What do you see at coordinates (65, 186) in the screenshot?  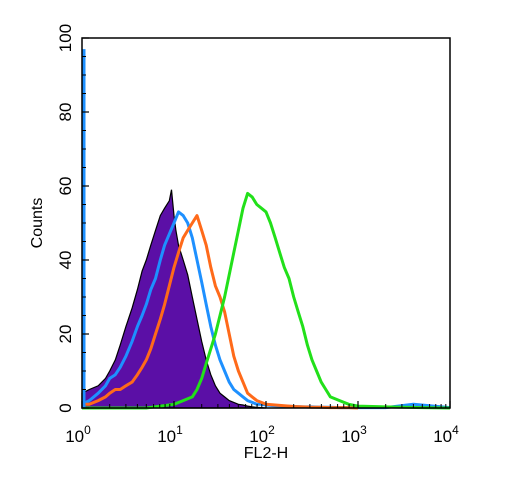 I see `y-tick-label: 60` at bounding box center [65, 186].